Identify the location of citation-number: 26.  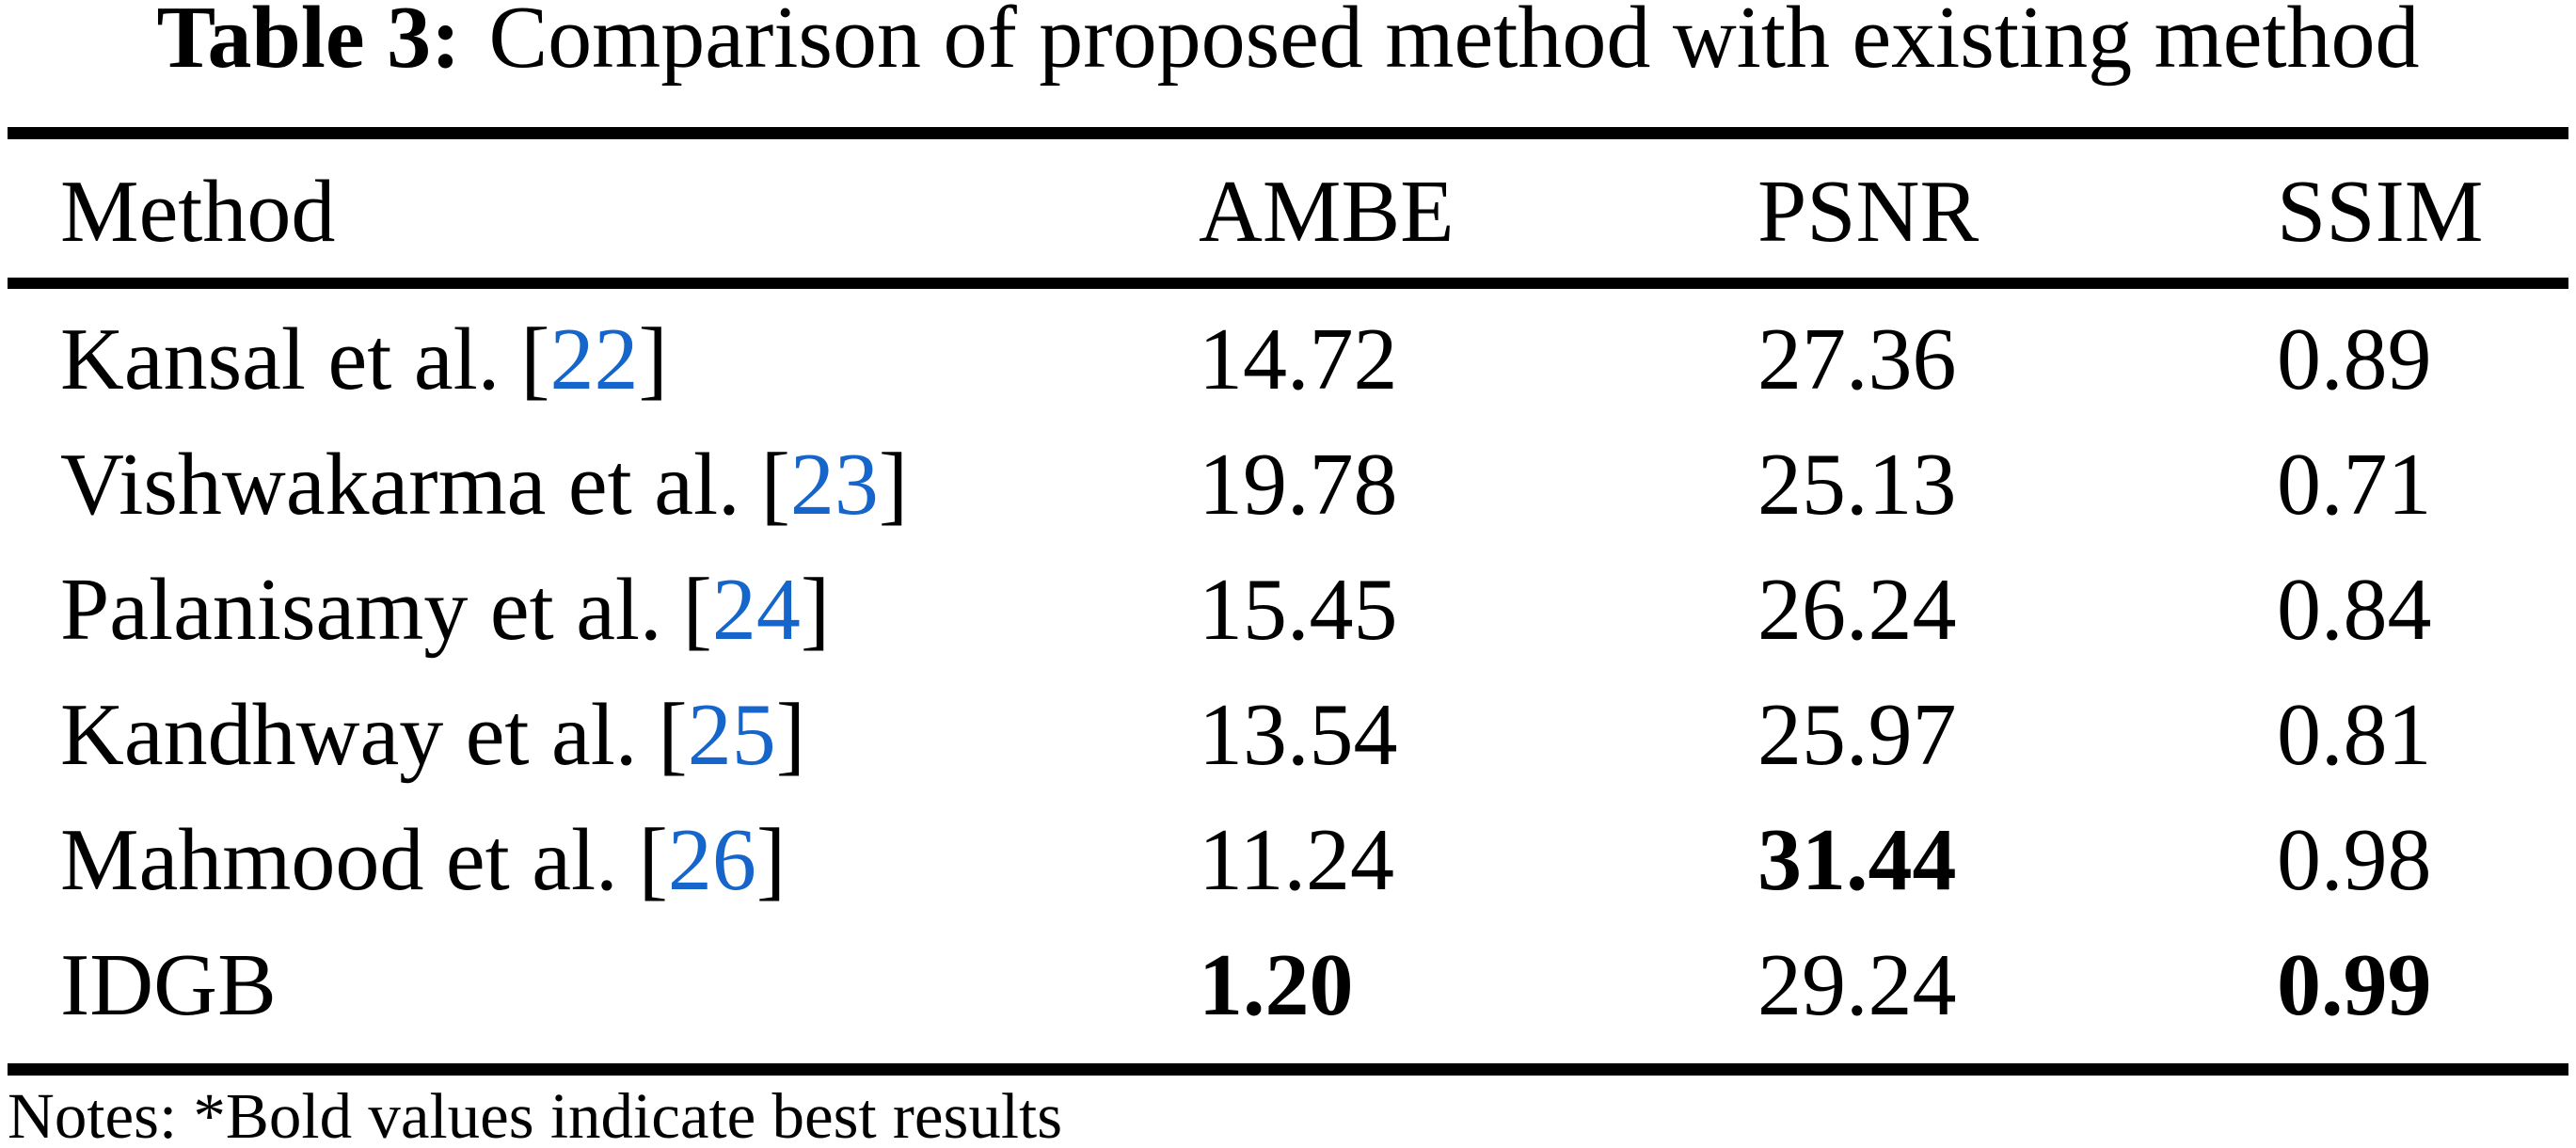
(711, 860).